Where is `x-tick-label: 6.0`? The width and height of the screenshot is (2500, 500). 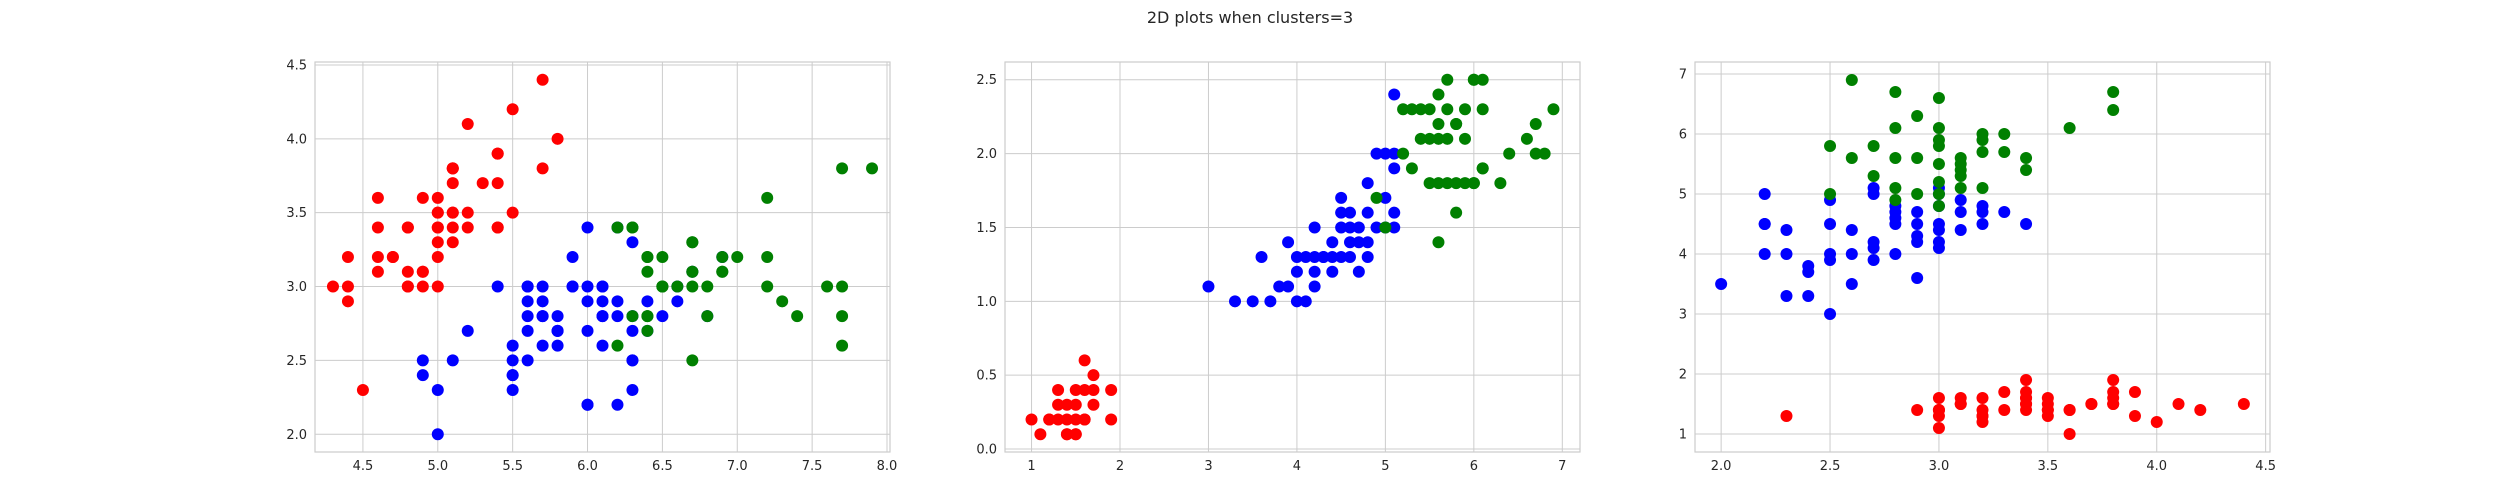
x-tick-label: 6.0 is located at coordinates (587, 466).